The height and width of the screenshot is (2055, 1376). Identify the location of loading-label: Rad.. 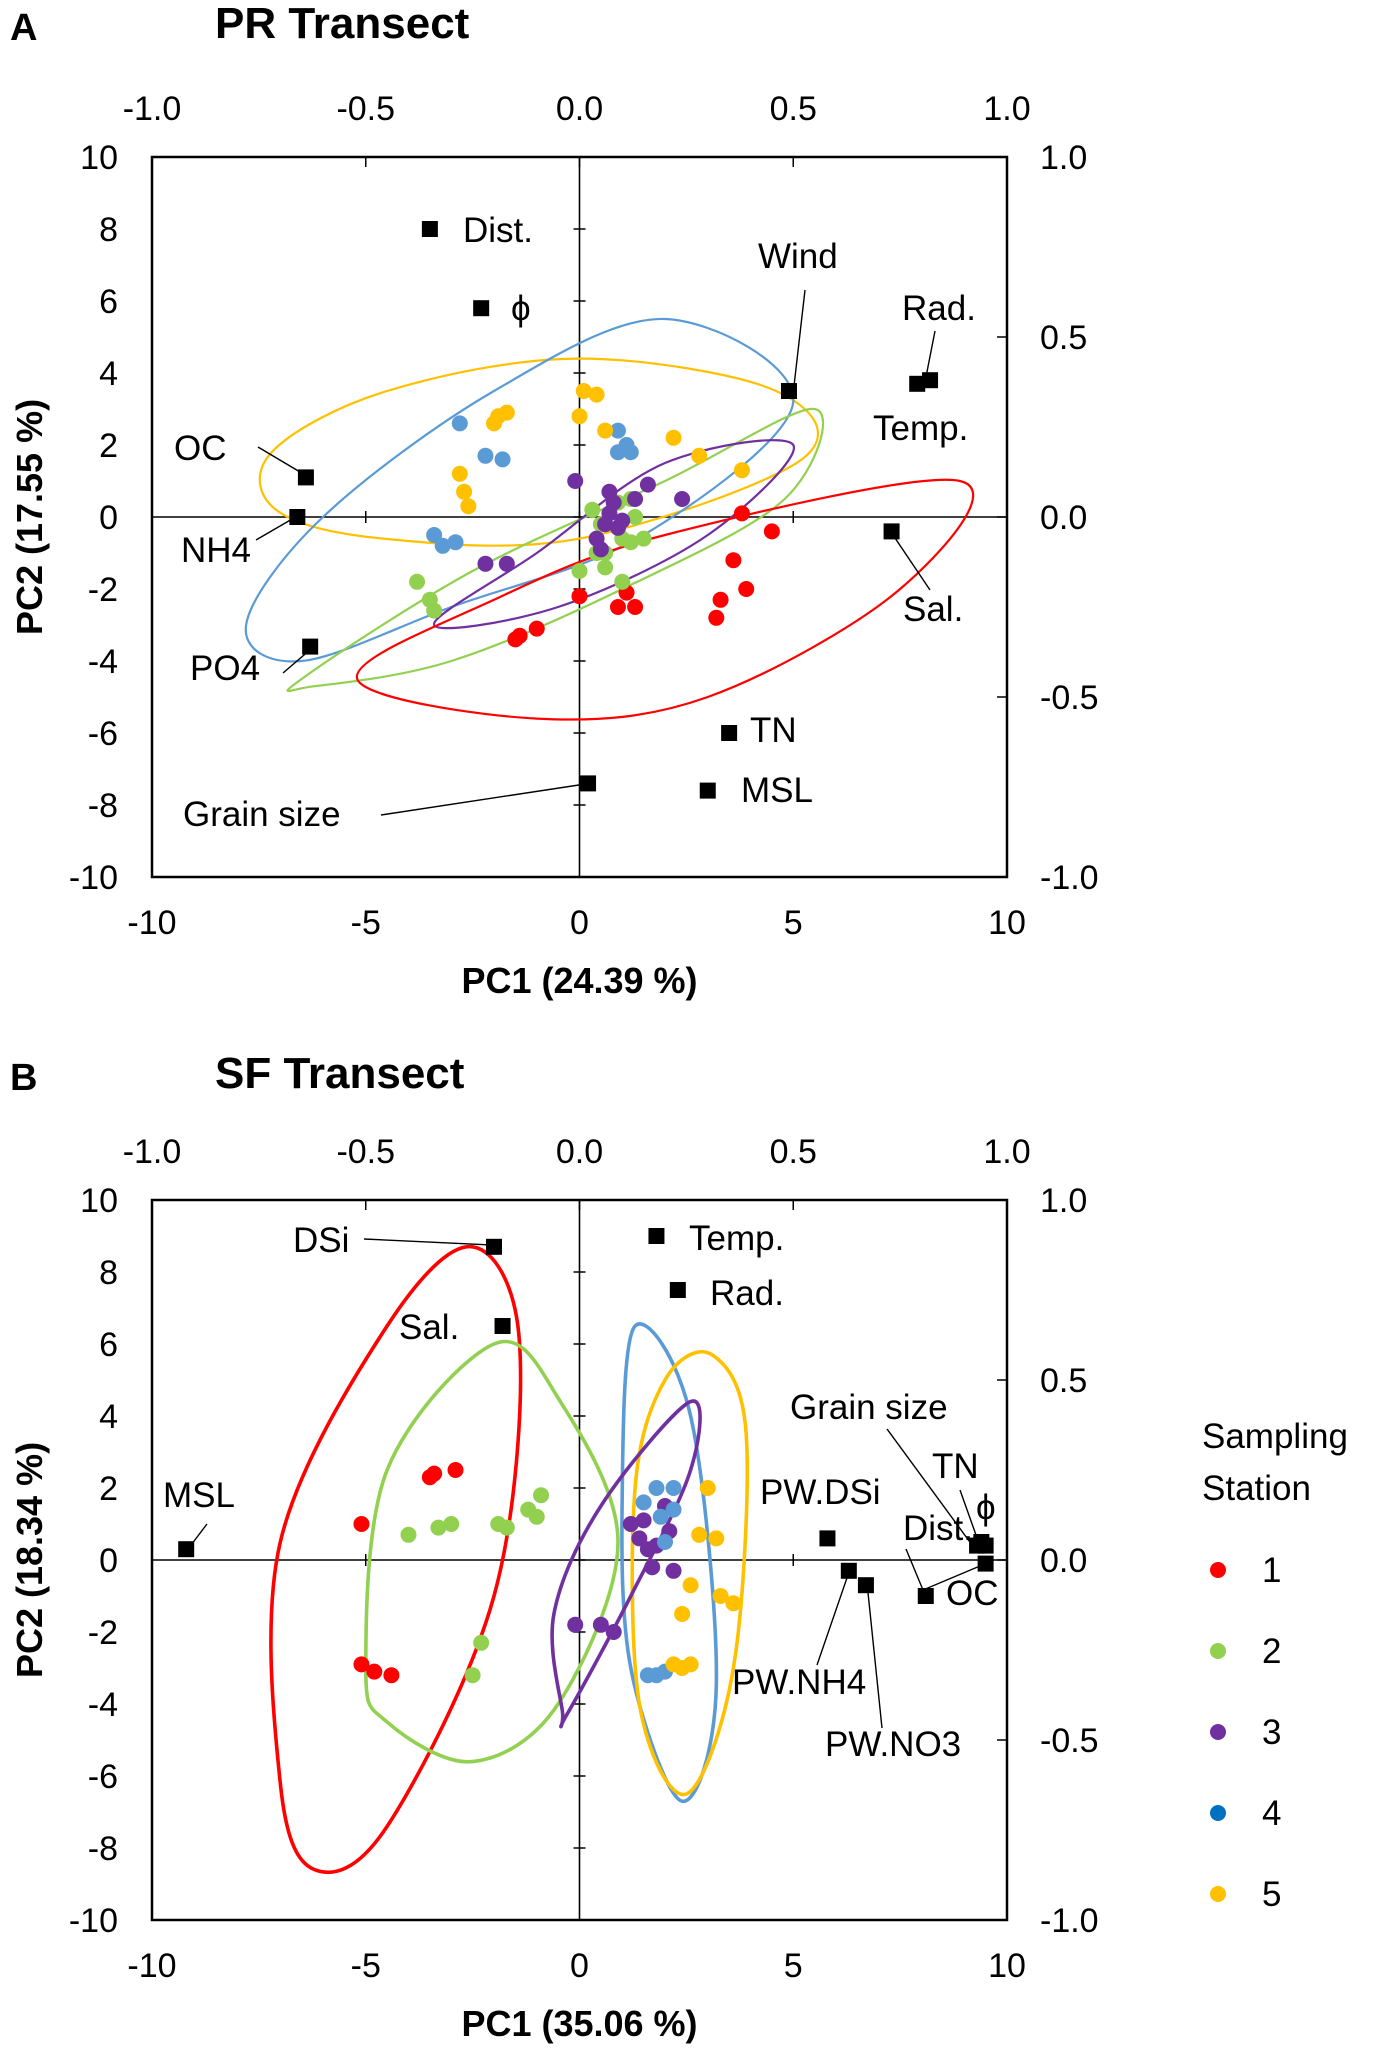
(747, 1293).